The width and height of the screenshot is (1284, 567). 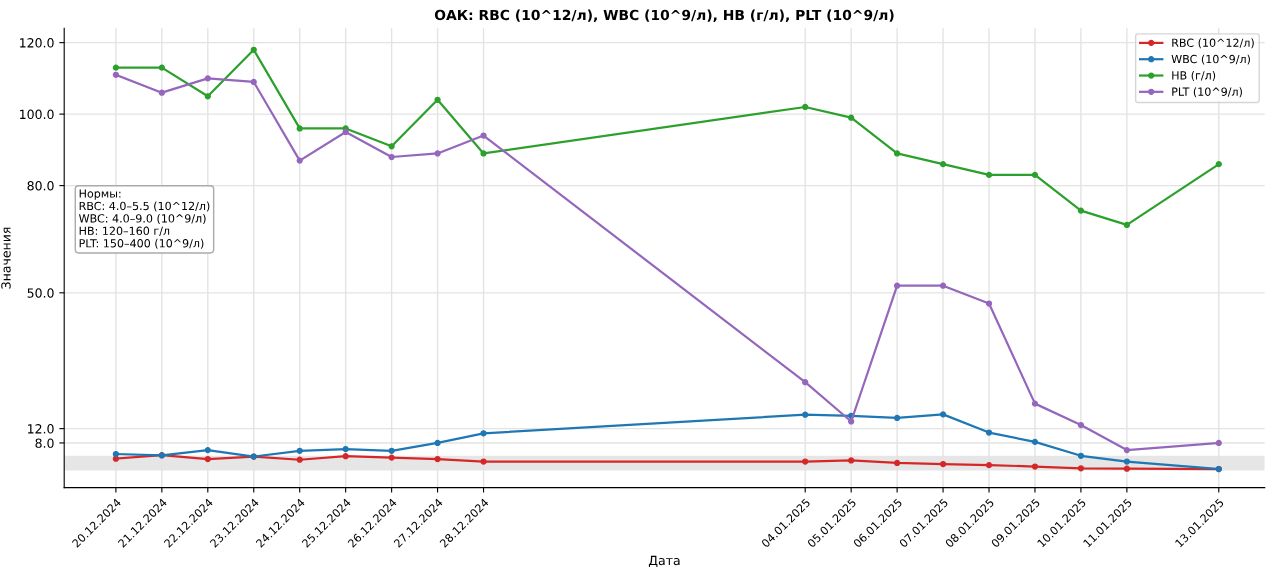 I want to click on legend-label: PLT (10^9/л), so click(x=1207, y=92).